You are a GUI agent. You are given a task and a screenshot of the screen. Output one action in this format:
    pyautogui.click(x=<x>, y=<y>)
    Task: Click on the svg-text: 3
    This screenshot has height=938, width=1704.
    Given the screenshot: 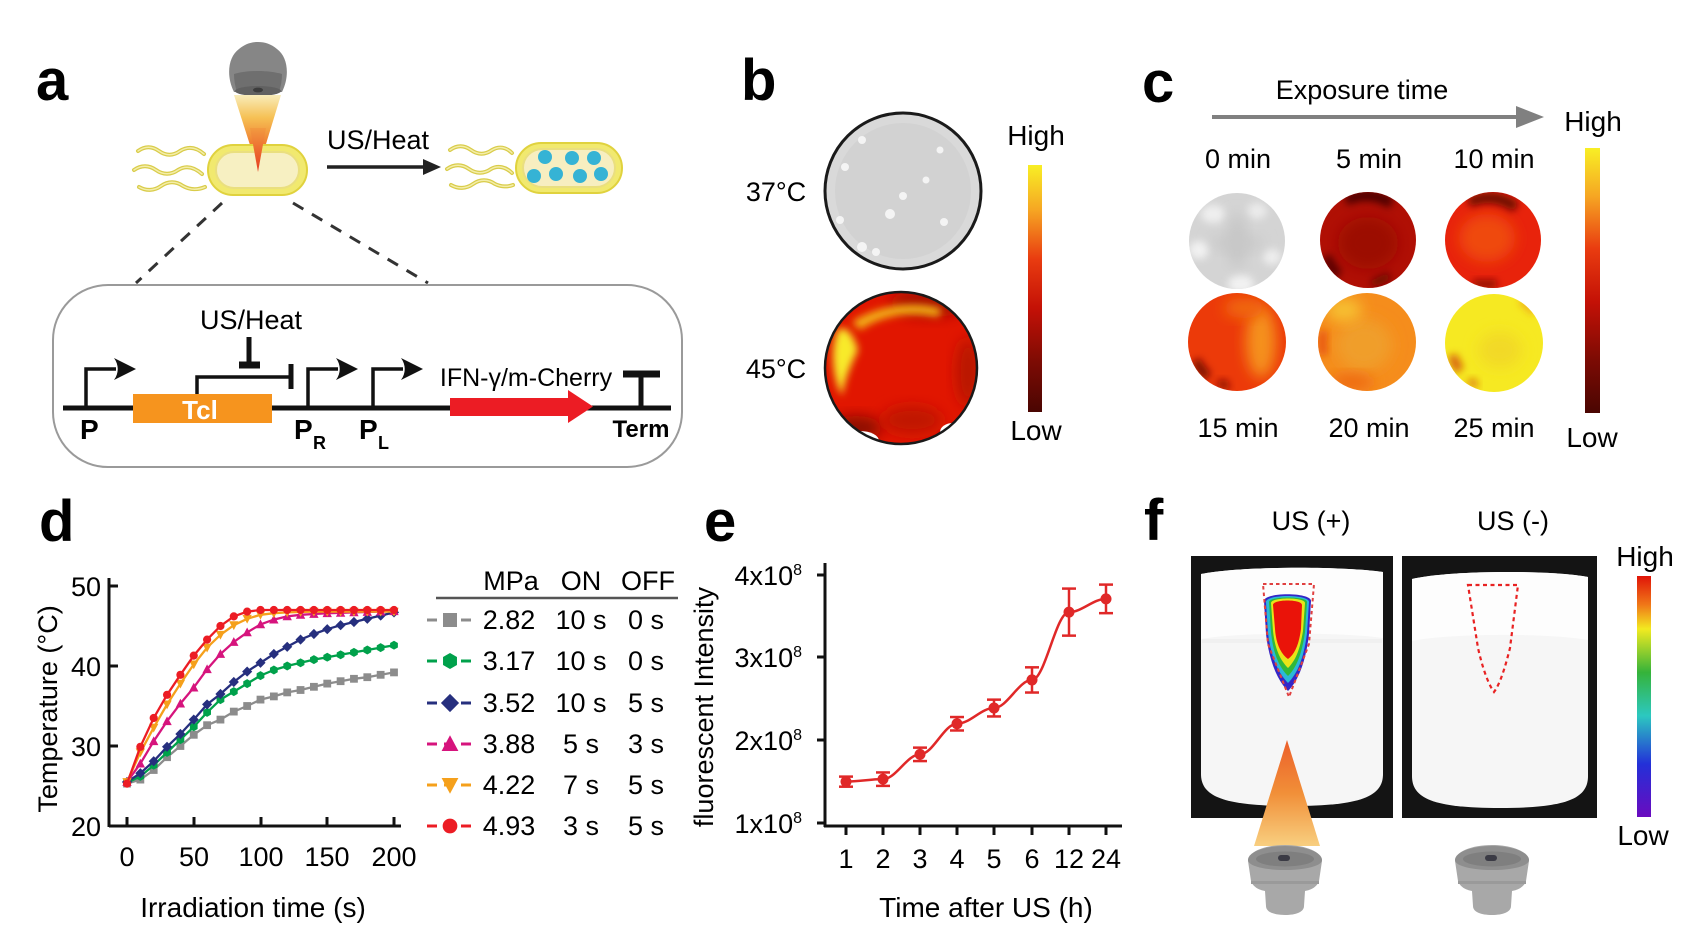 What is the action you would take?
    pyautogui.click(x=919, y=859)
    